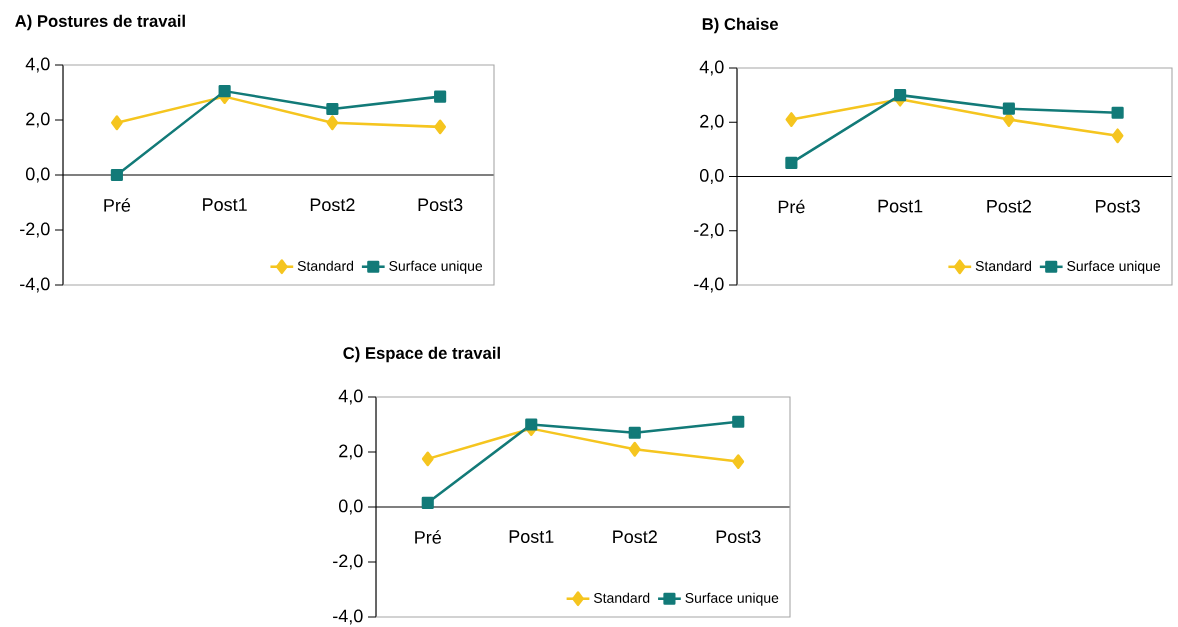 The image size is (1178, 627). Describe the element at coordinates (421, 354) in the screenshot. I see `chart-title: C) Espace de travail` at that location.